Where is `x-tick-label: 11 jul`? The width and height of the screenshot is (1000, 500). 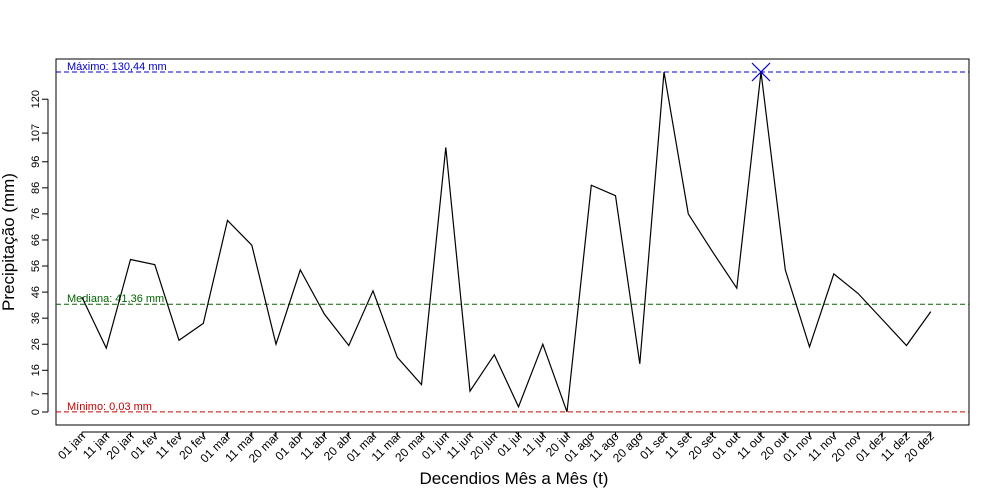
x-tick-label: 11 jul is located at coordinates (534, 444).